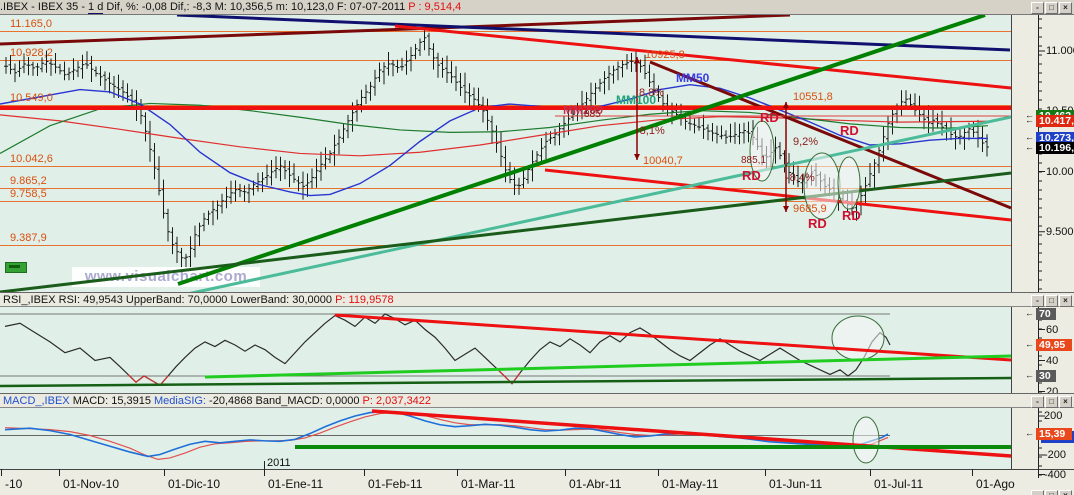 This screenshot has width=1074, height=495. I want to click on time-axis-label: 01-Jul-11, so click(899, 484).